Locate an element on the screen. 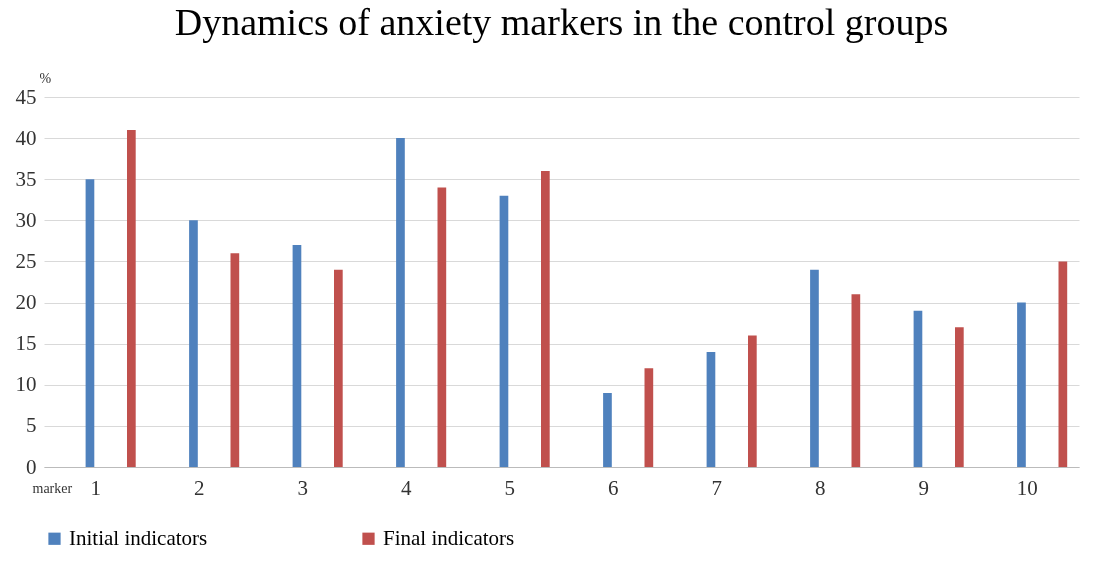 The width and height of the screenshot is (1108, 569). y-tick-label: 25 is located at coordinates (26, 260).